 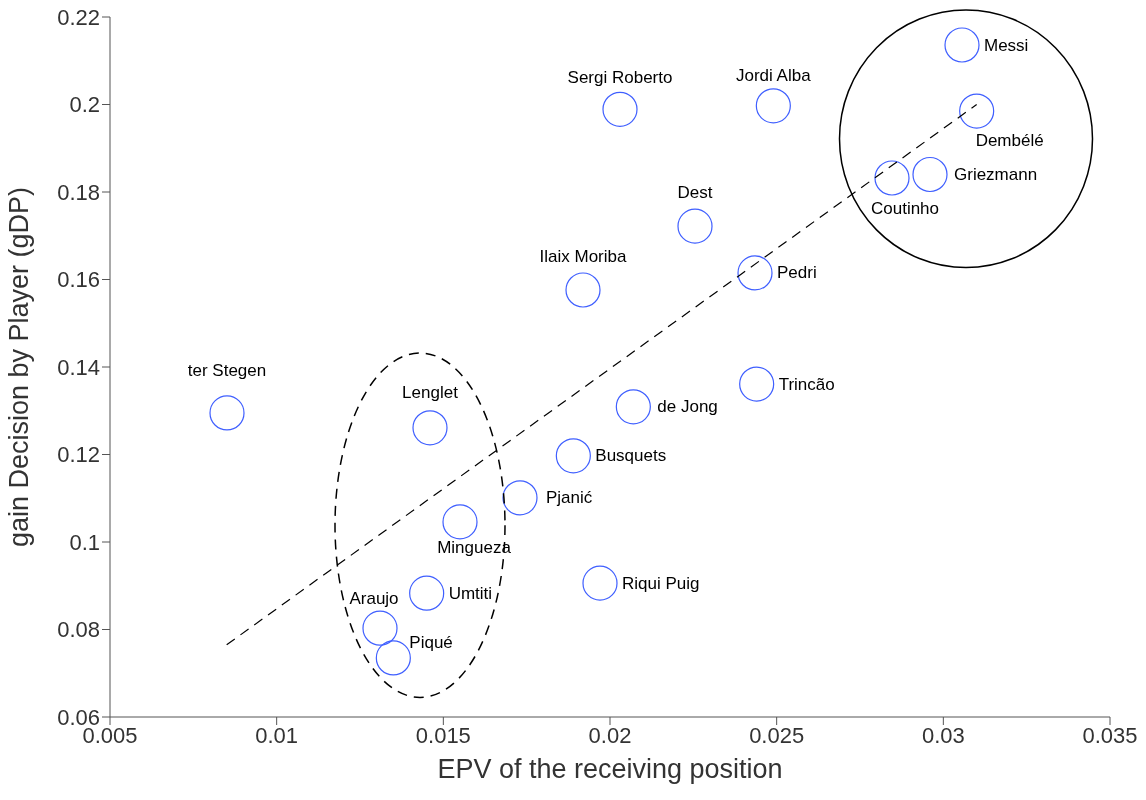 I want to click on annotation: Dest, so click(x=695, y=192).